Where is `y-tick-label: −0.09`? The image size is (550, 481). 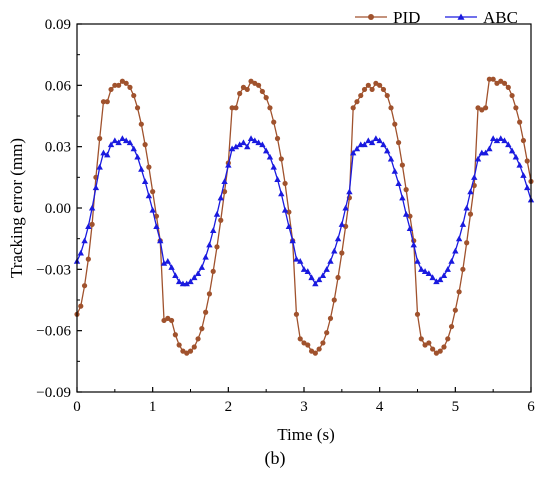
y-tick-label: −0.09 is located at coordinates (53, 393).